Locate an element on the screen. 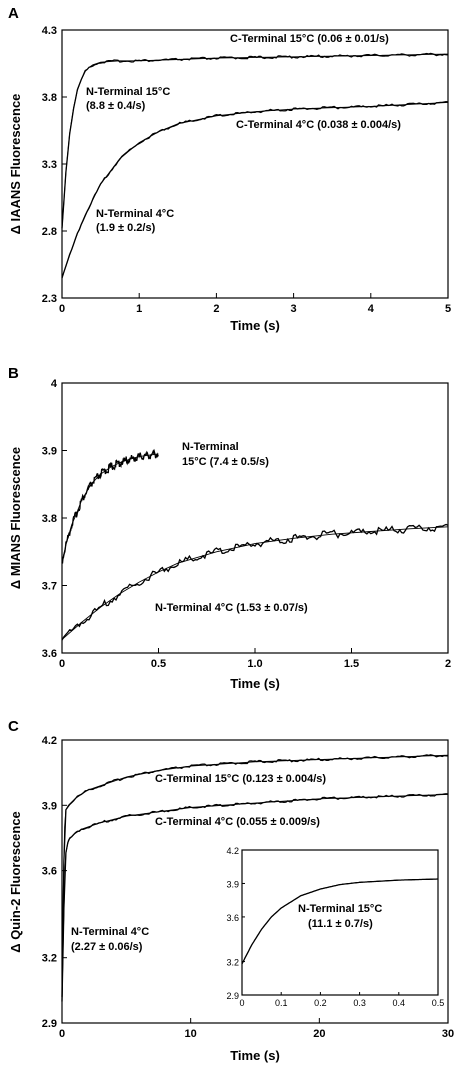  y-tick-label: 2.8 is located at coordinates (49, 232).